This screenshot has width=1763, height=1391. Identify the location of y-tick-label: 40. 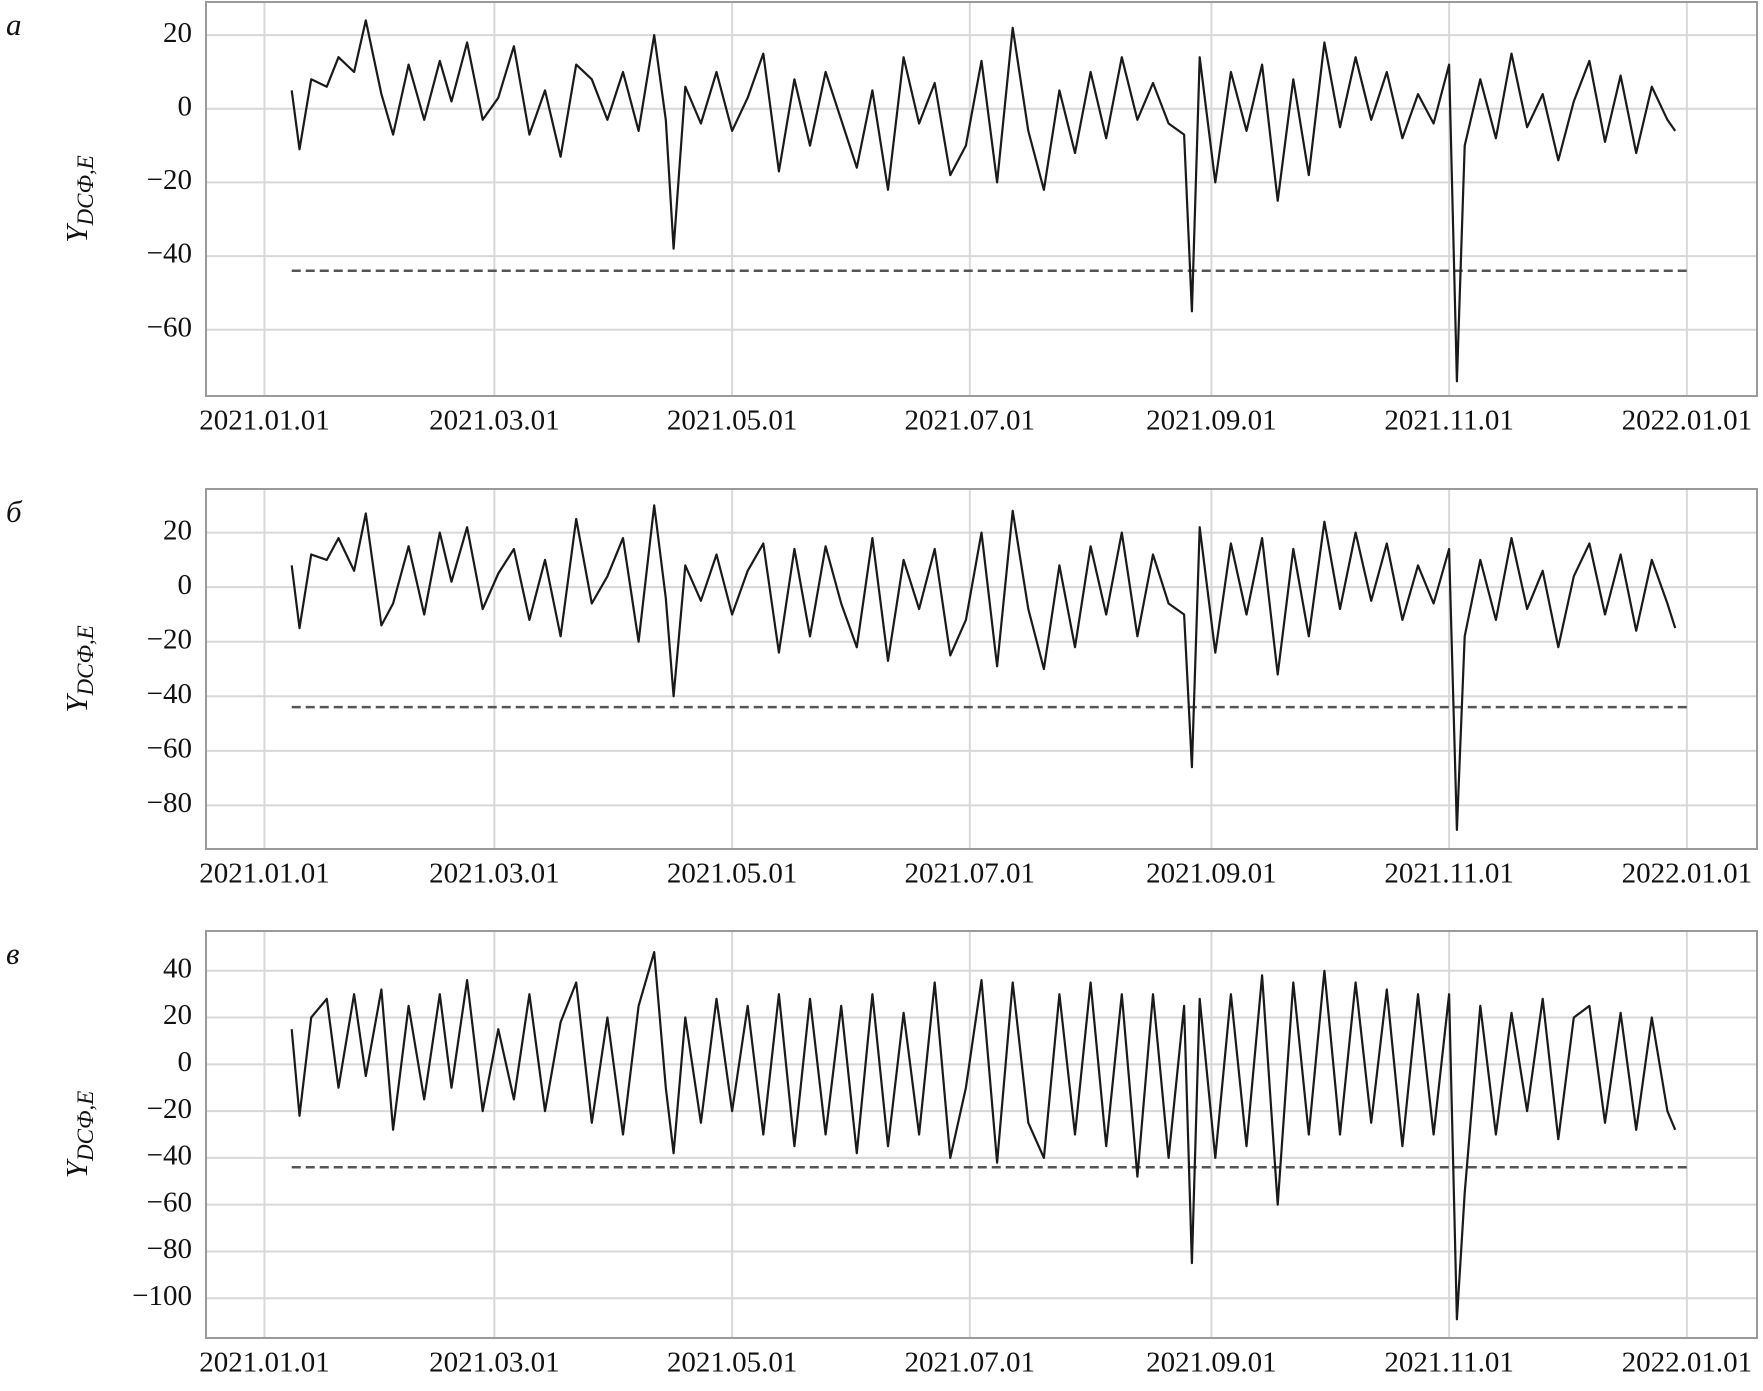
(177, 968).